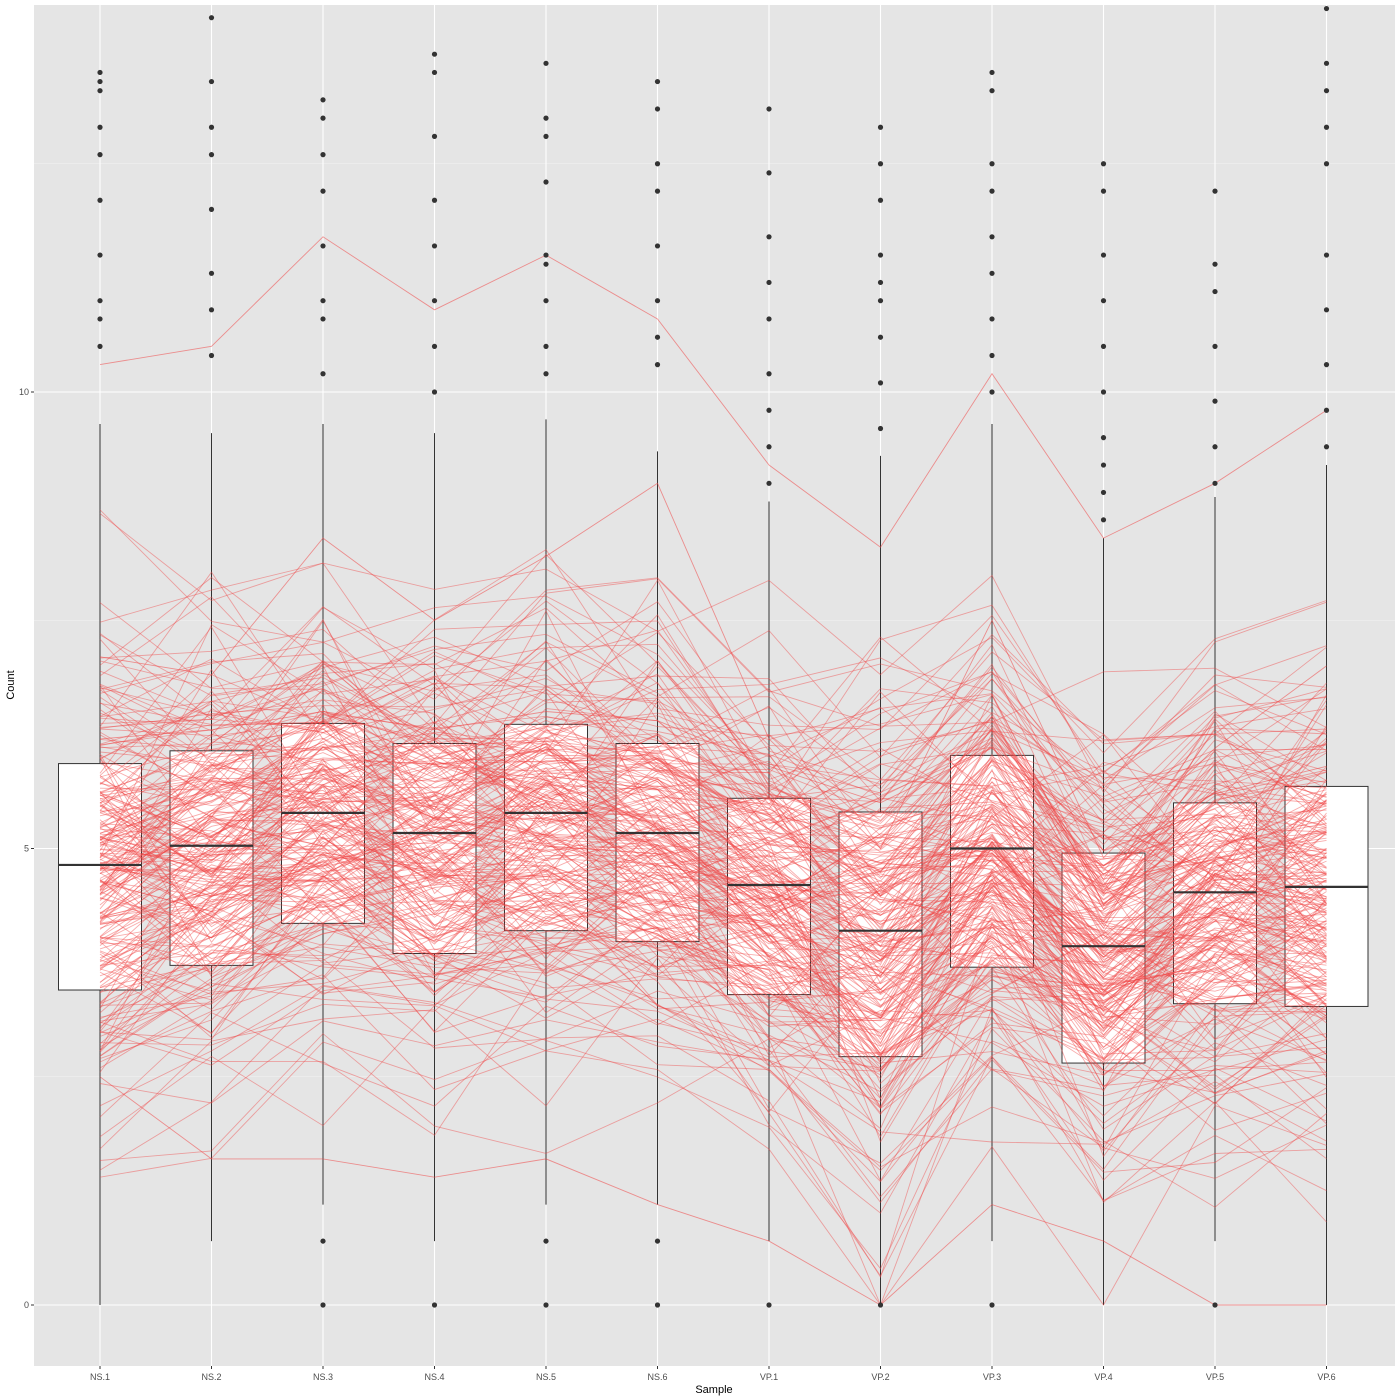 This screenshot has height=1400, width=1400. I want to click on x-tick-label: VP.6, so click(1326, 1377).